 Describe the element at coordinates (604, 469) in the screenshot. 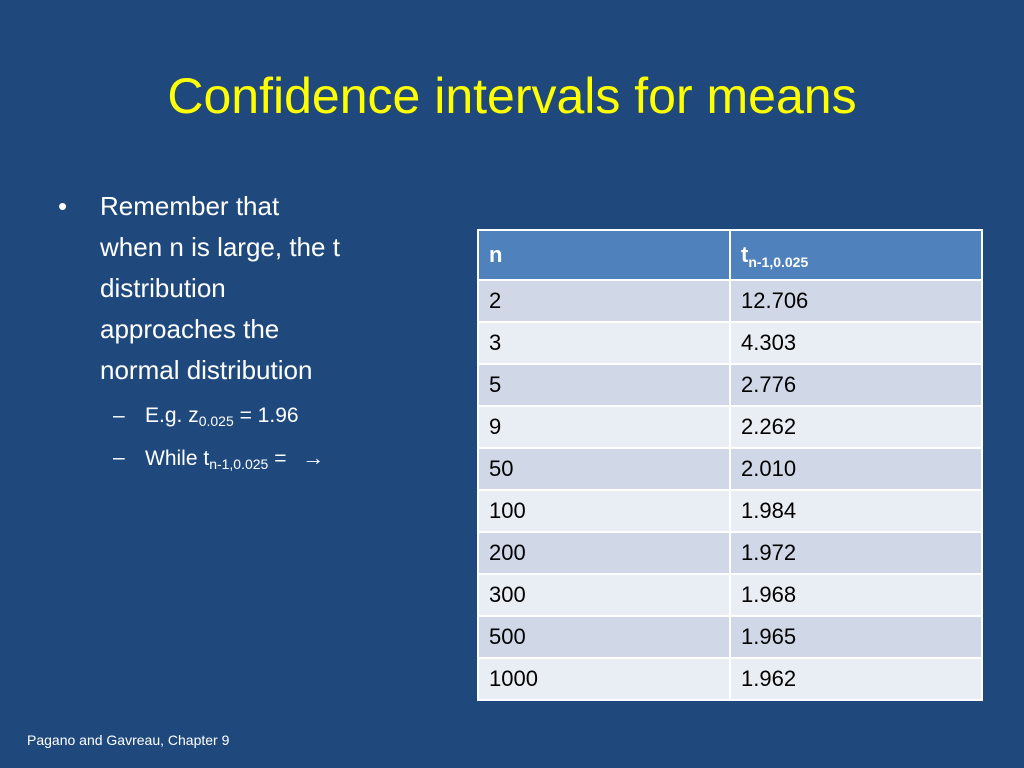

I see `cell-n: 50` at that location.